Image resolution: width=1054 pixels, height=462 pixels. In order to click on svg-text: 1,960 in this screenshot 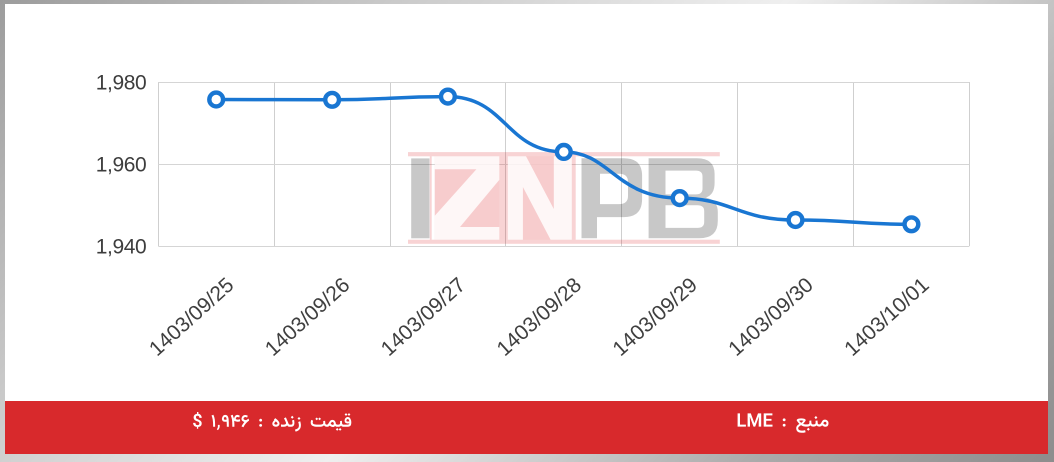, I will do `click(121, 165)`.